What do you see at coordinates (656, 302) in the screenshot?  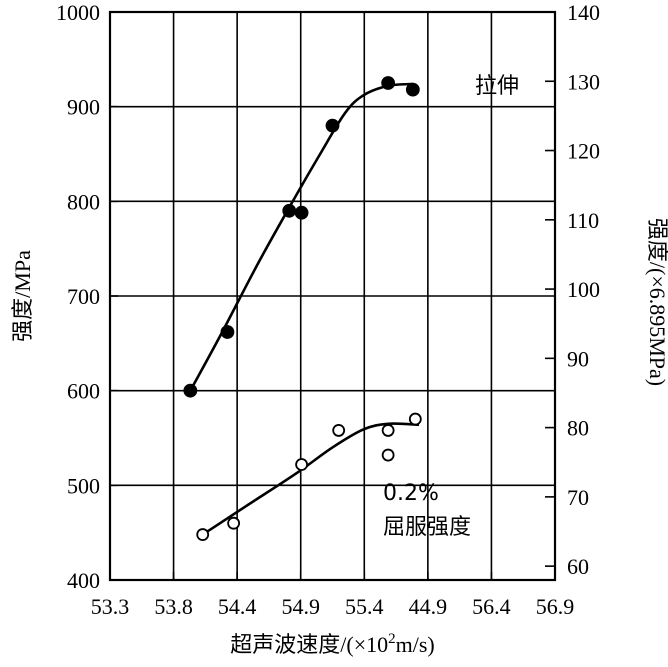 I see `y2-axis-title: 强度/(×6.895MPa)` at bounding box center [656, 302].